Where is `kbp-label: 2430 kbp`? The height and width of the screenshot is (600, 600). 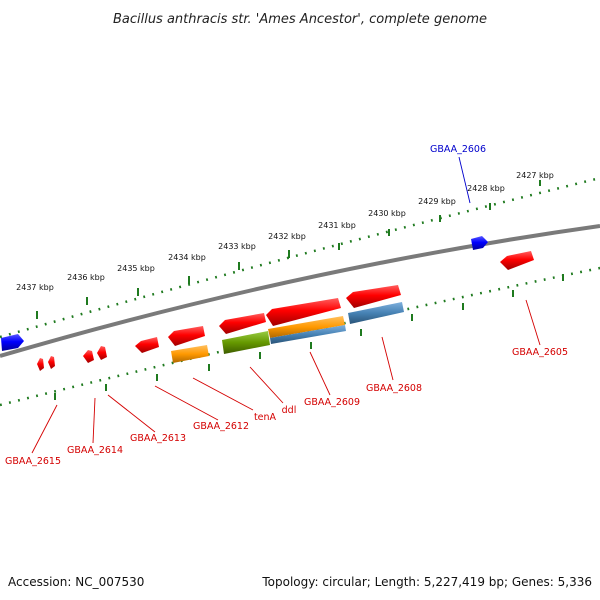
kbp-label: 2430 kbp is located at coordinates (387, 213).